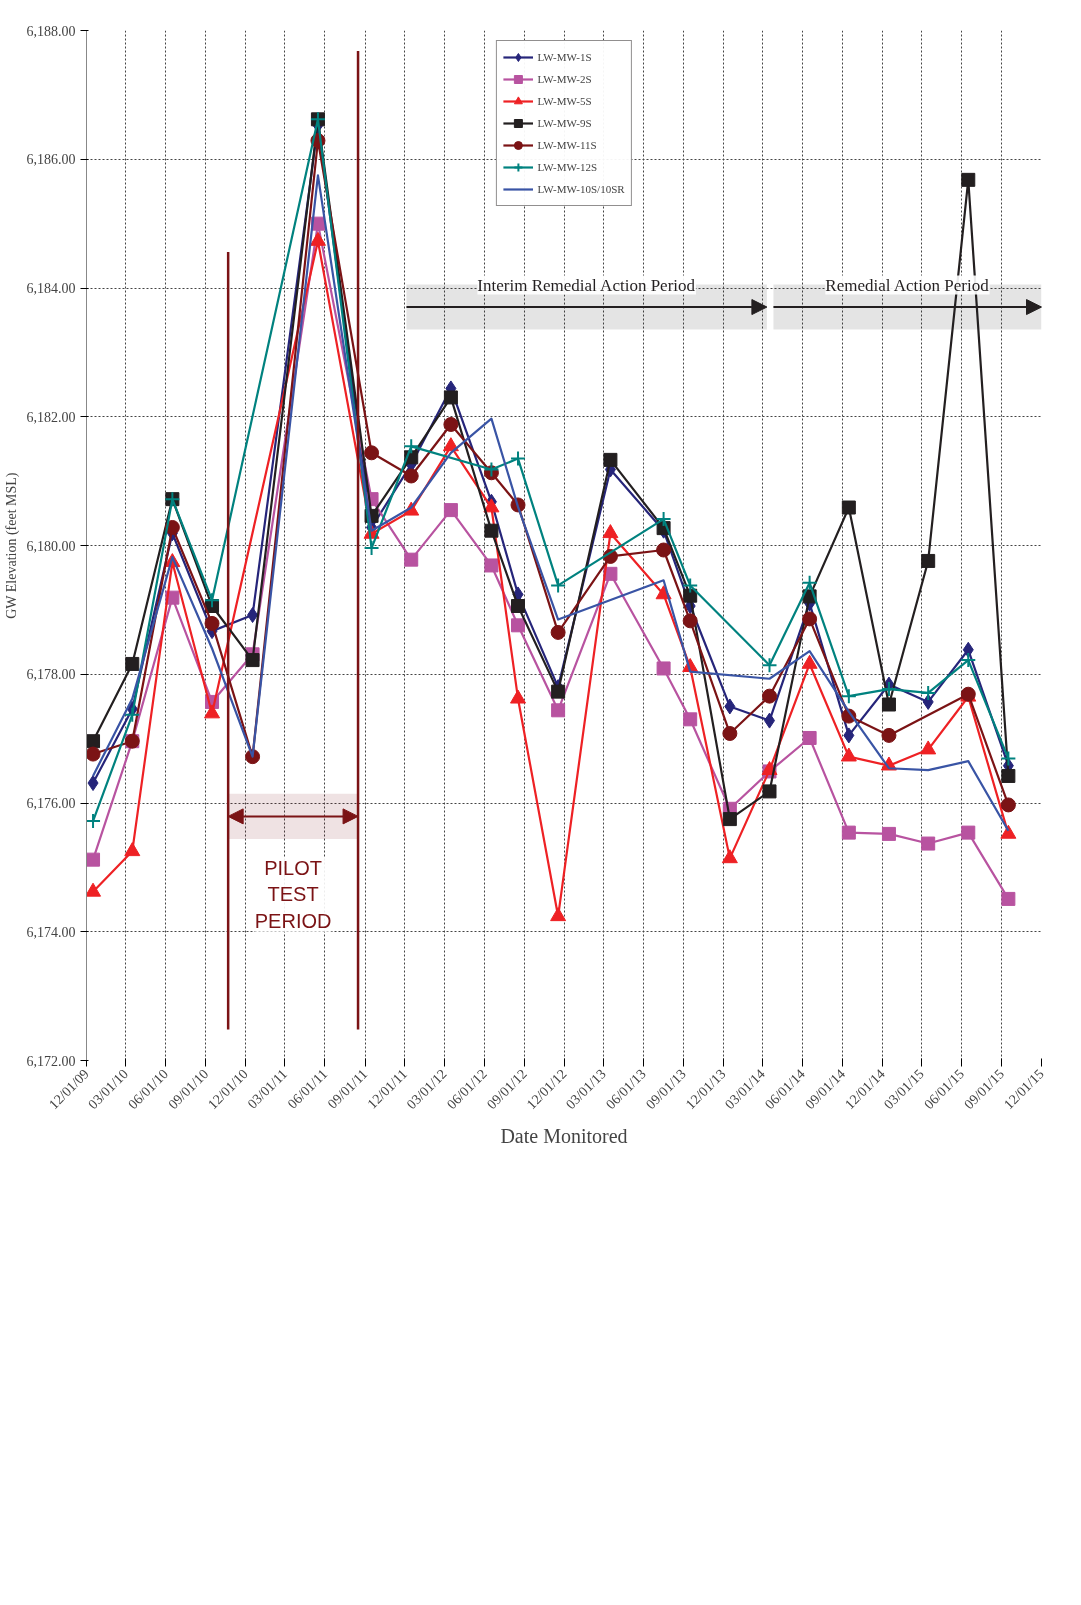 The height and width of the screenshot is (1605, 1081). I want to click on band-label: PILOT TEST PERIOD, so click(293, 894).